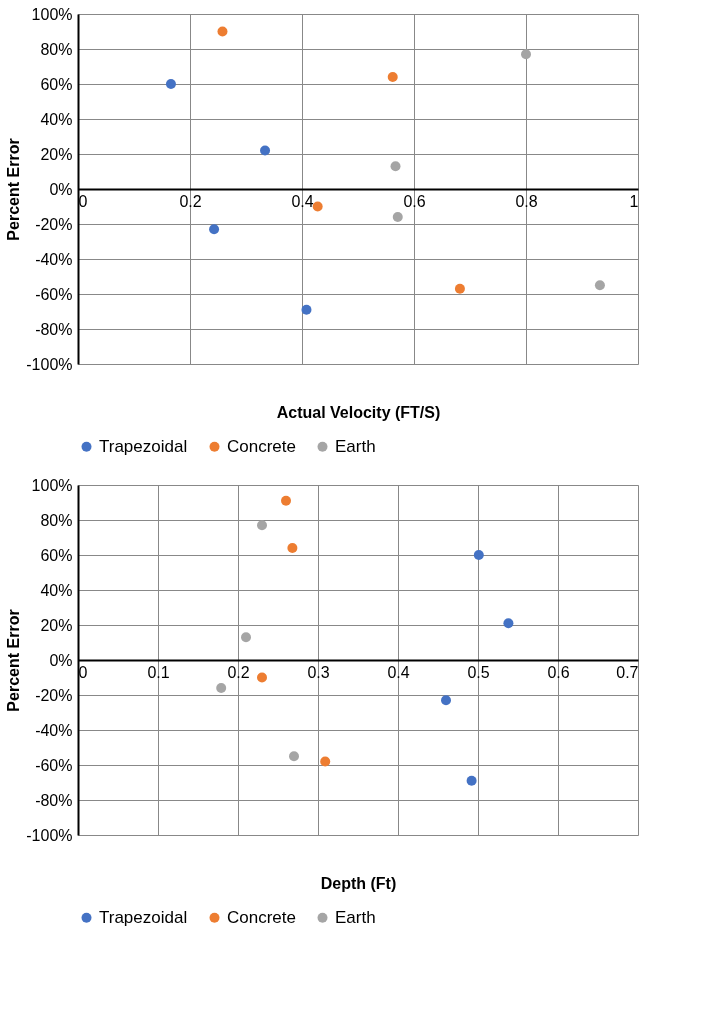 Image resolution: width=702 pixels, height=1032 pixels. What do you see at coordinates (627, 672) in the screenshot?
I see `x-tick-label: 0.7` at bounding box center [627, 672].